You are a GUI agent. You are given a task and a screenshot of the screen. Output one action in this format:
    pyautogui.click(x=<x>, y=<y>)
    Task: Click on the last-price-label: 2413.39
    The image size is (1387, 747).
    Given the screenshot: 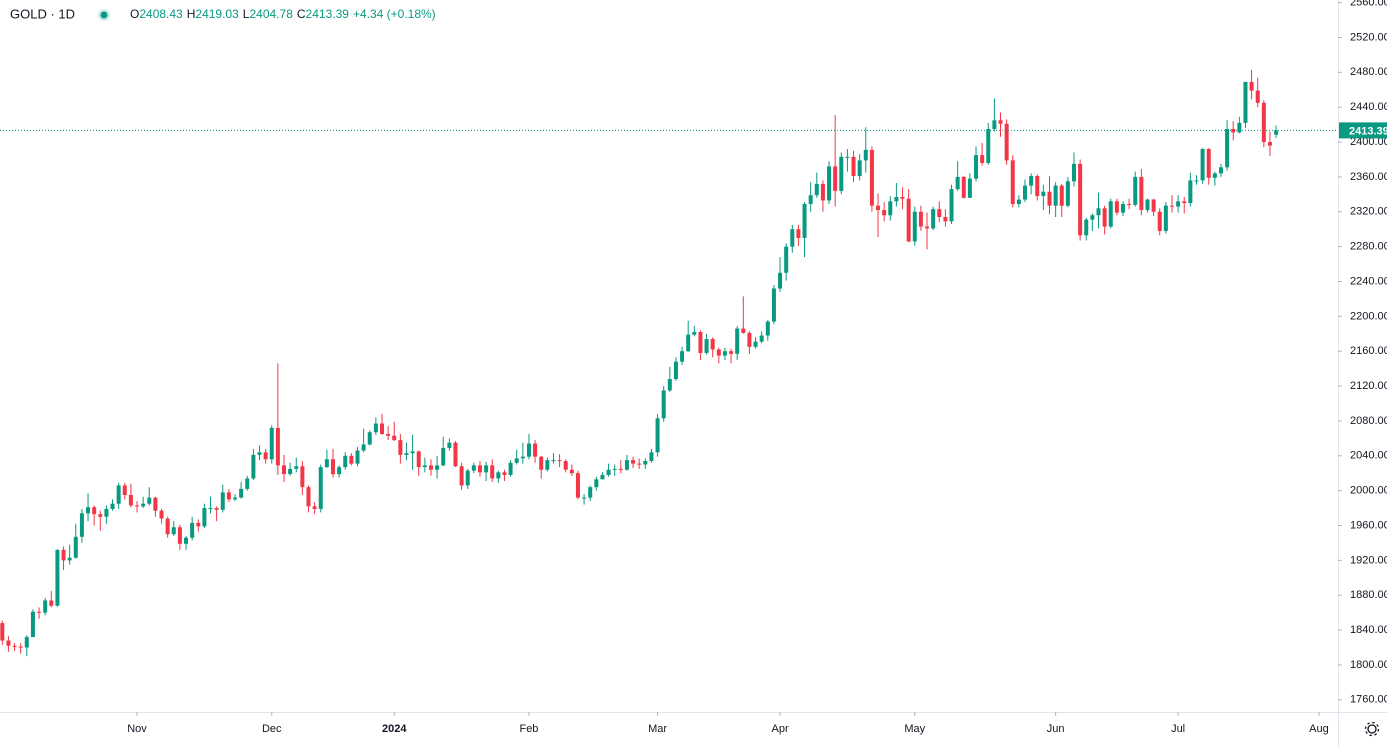 What is the action you would take?
    pyautogui.click(x=1368, y=131)
    